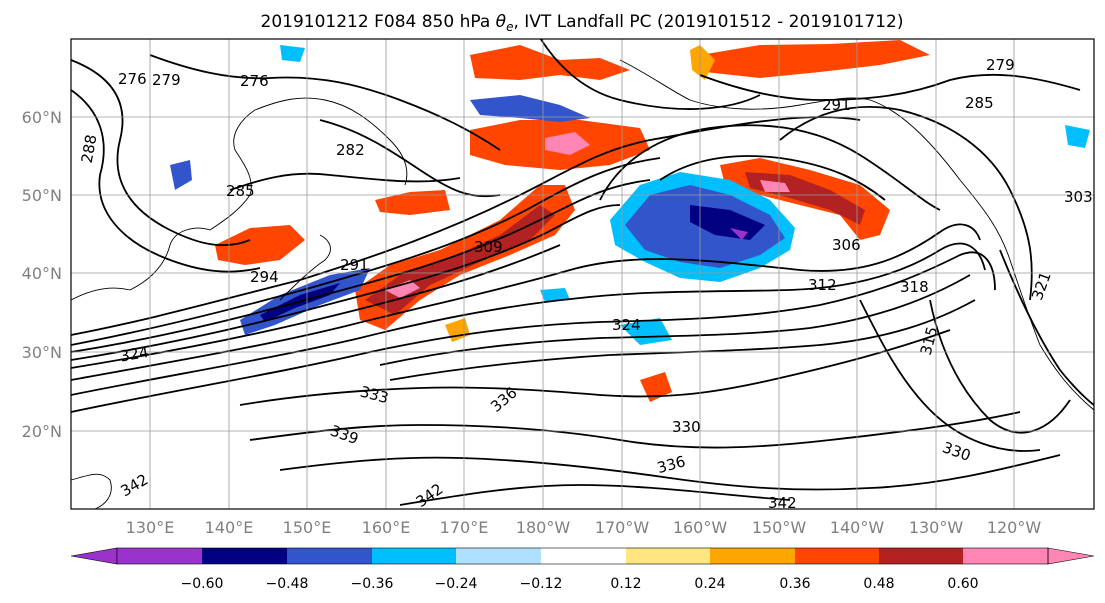 The image size is (1105, 603). I want to click on contour-label: 312, so click(822, 285).